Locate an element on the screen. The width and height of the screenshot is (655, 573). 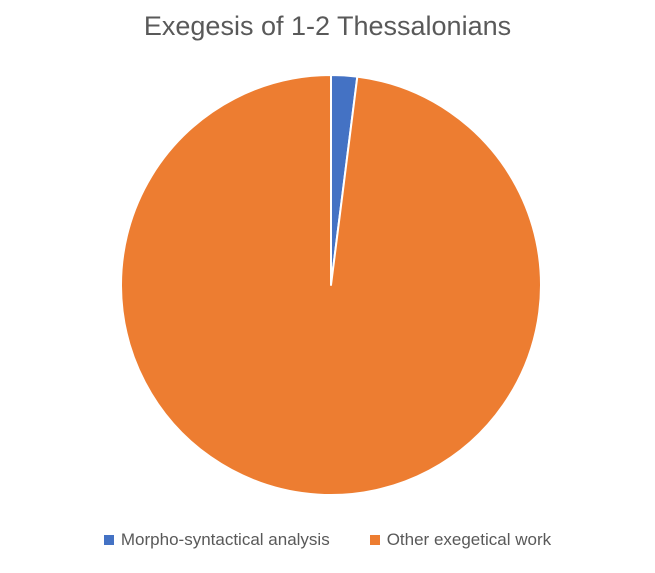
legend-label-morpho-syntactical: Morpho-syntactical analysis is located at coordinates (225, 539).